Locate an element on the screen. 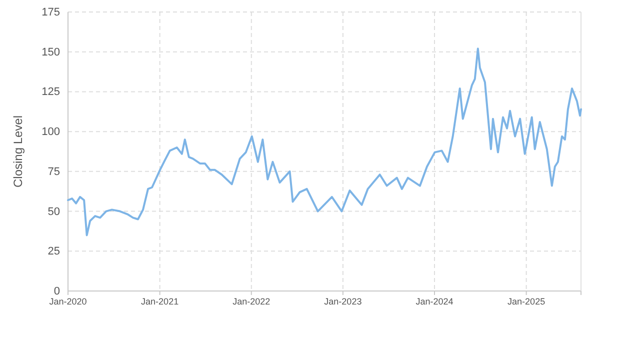 This screenshot has width=623, height=350. y-tick-label: 50 is located at coordinates (54, 212).